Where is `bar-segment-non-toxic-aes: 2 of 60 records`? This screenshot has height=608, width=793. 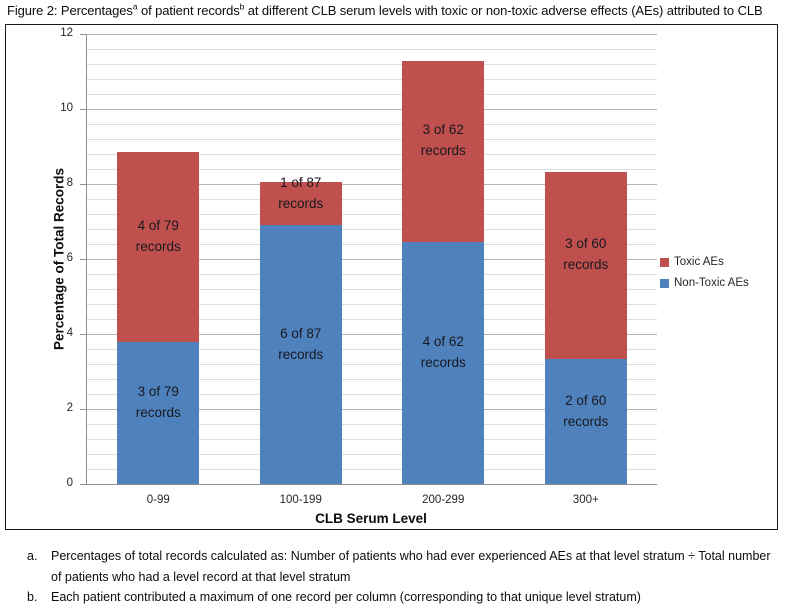
bar-segment-non-toxic-aes: 2 of 60 records is located at coordinates (585, 421).